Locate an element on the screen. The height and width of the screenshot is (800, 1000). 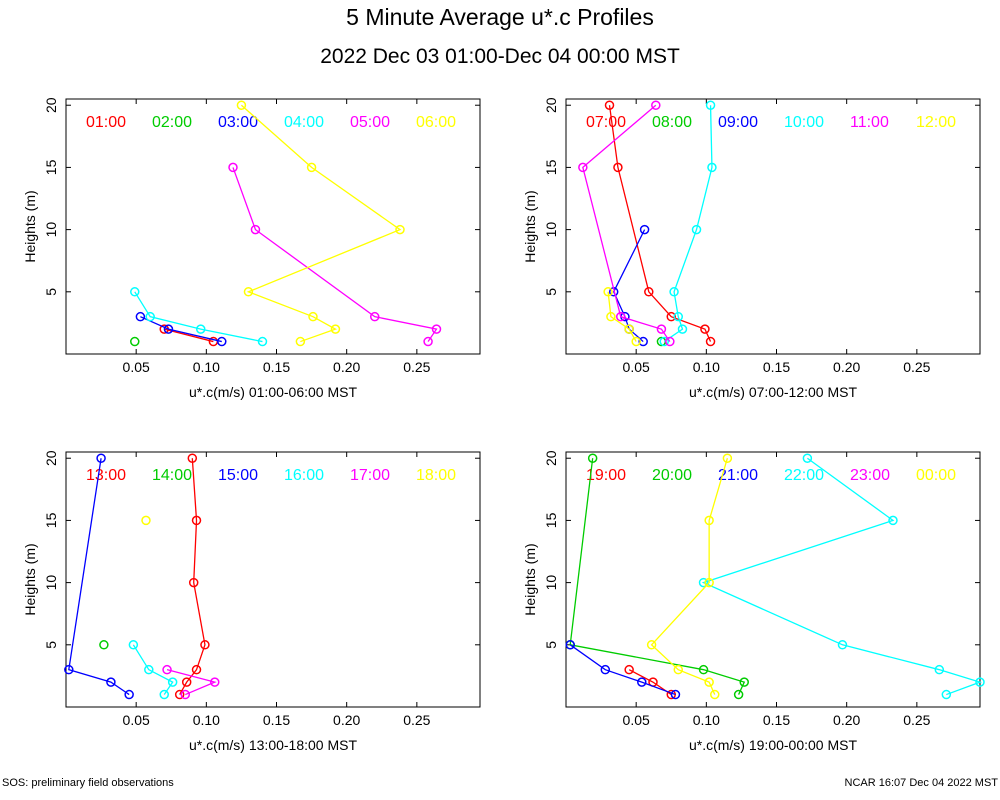
legend-entry: 01:00 is located at coordinates (106, 122).